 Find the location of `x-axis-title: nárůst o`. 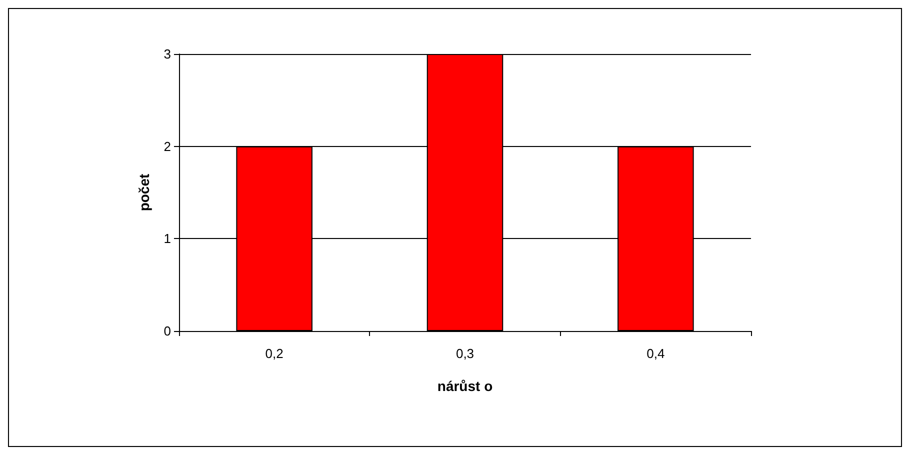

x-axis-title: nárůst o is located at coordinates (465, 386).